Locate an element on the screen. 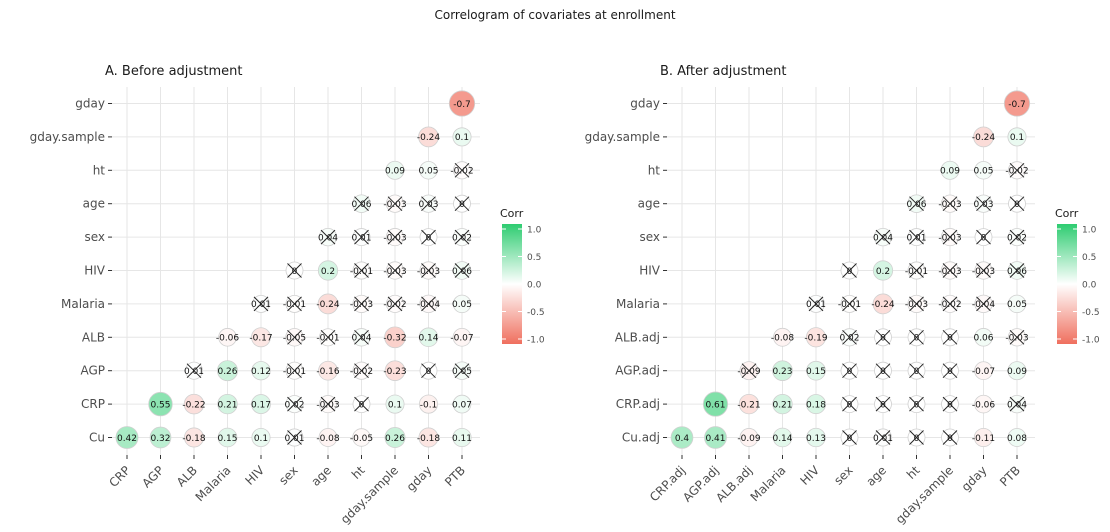  corr-cell: 0.08 is located at coordinates (1017, 437).